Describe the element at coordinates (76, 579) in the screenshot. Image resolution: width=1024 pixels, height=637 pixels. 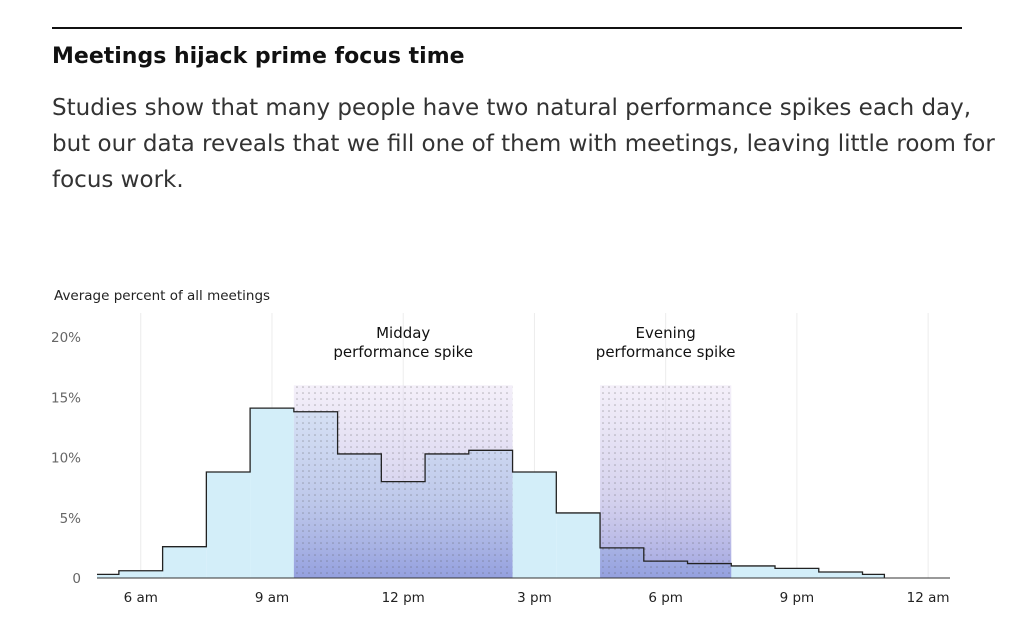
I see `y-tick-label: 0` at that location.